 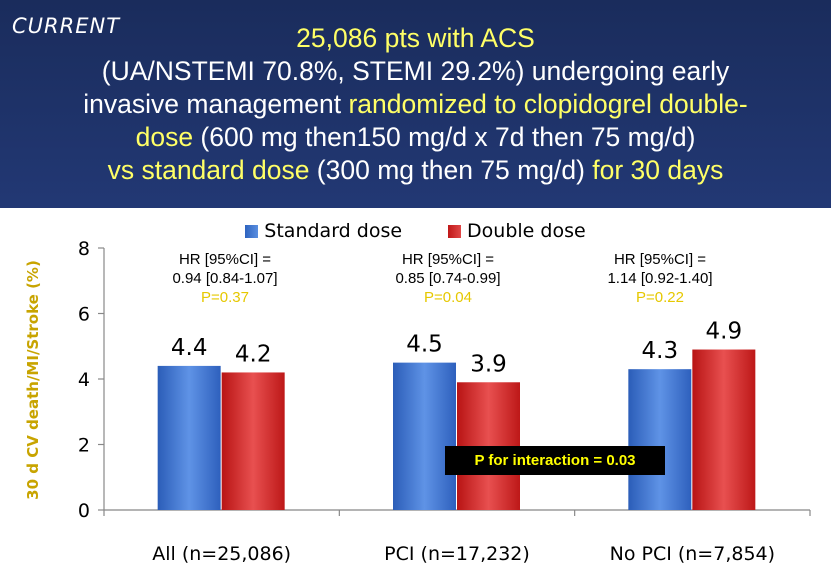 What do you see at coordinates (660, 297) in the screenshot?
I see `p-value-no-pci: P=0.22` at bounding box center [660, 297].